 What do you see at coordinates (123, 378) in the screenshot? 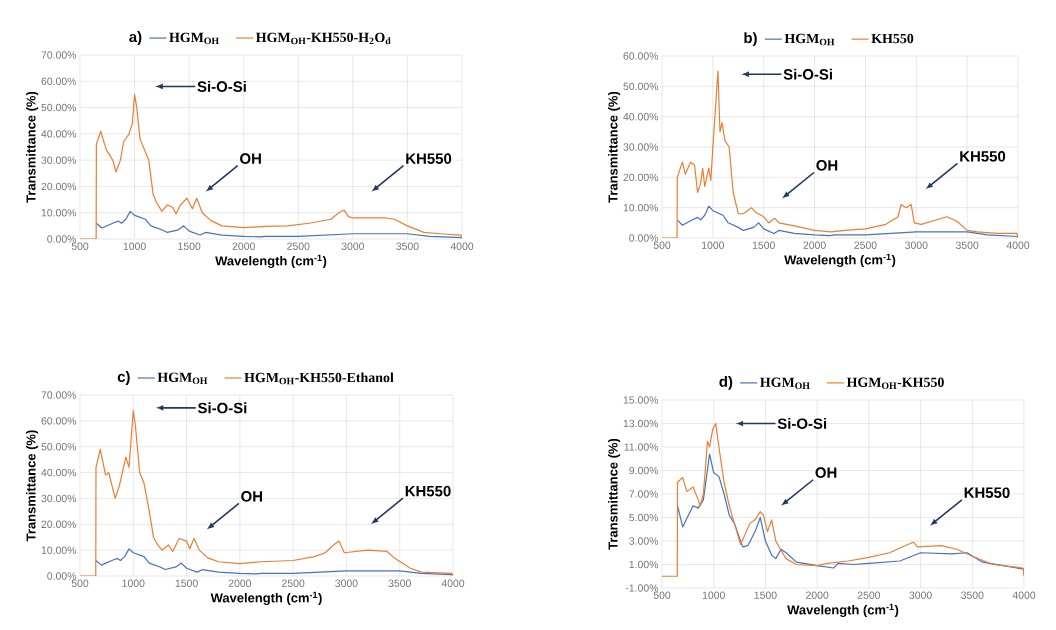
I see `chart-title: c)` at bounding box center [123, 378].